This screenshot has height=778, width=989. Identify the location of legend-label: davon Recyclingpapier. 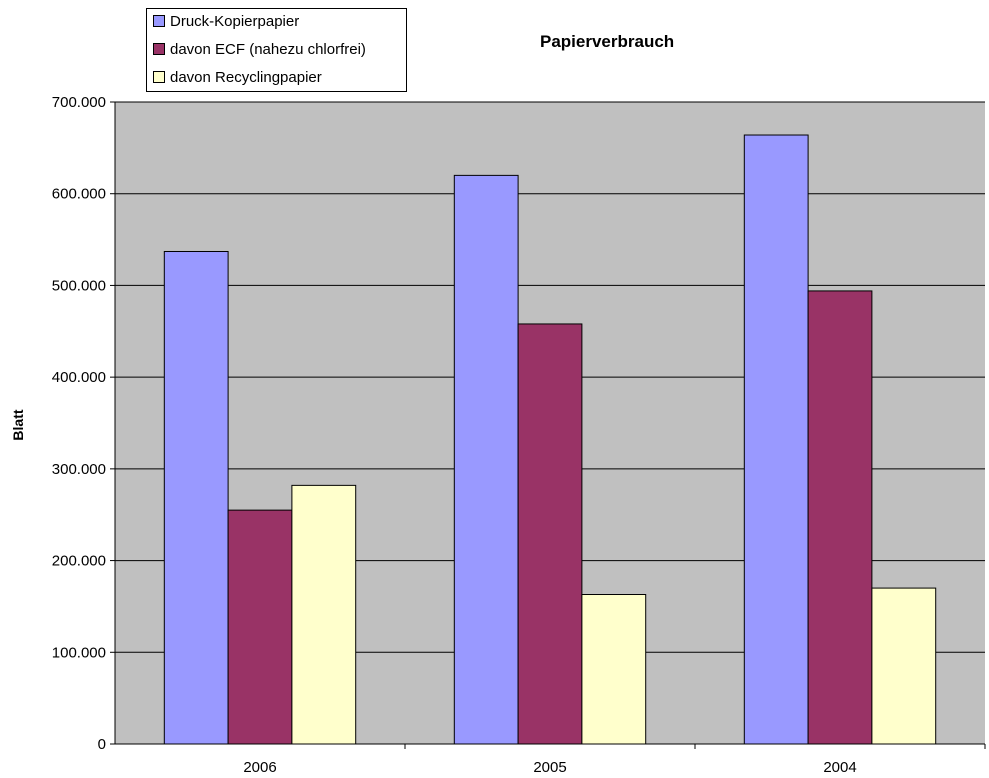
(246, 77).